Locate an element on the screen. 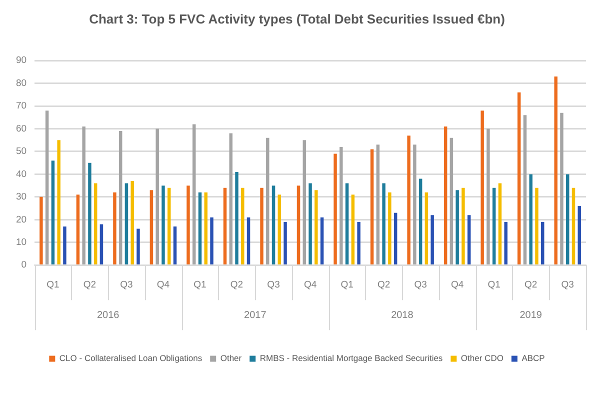 Image resolution: width=600 pixels, height=400 pixels. text: 2018 is located at coordinates (402, 315).